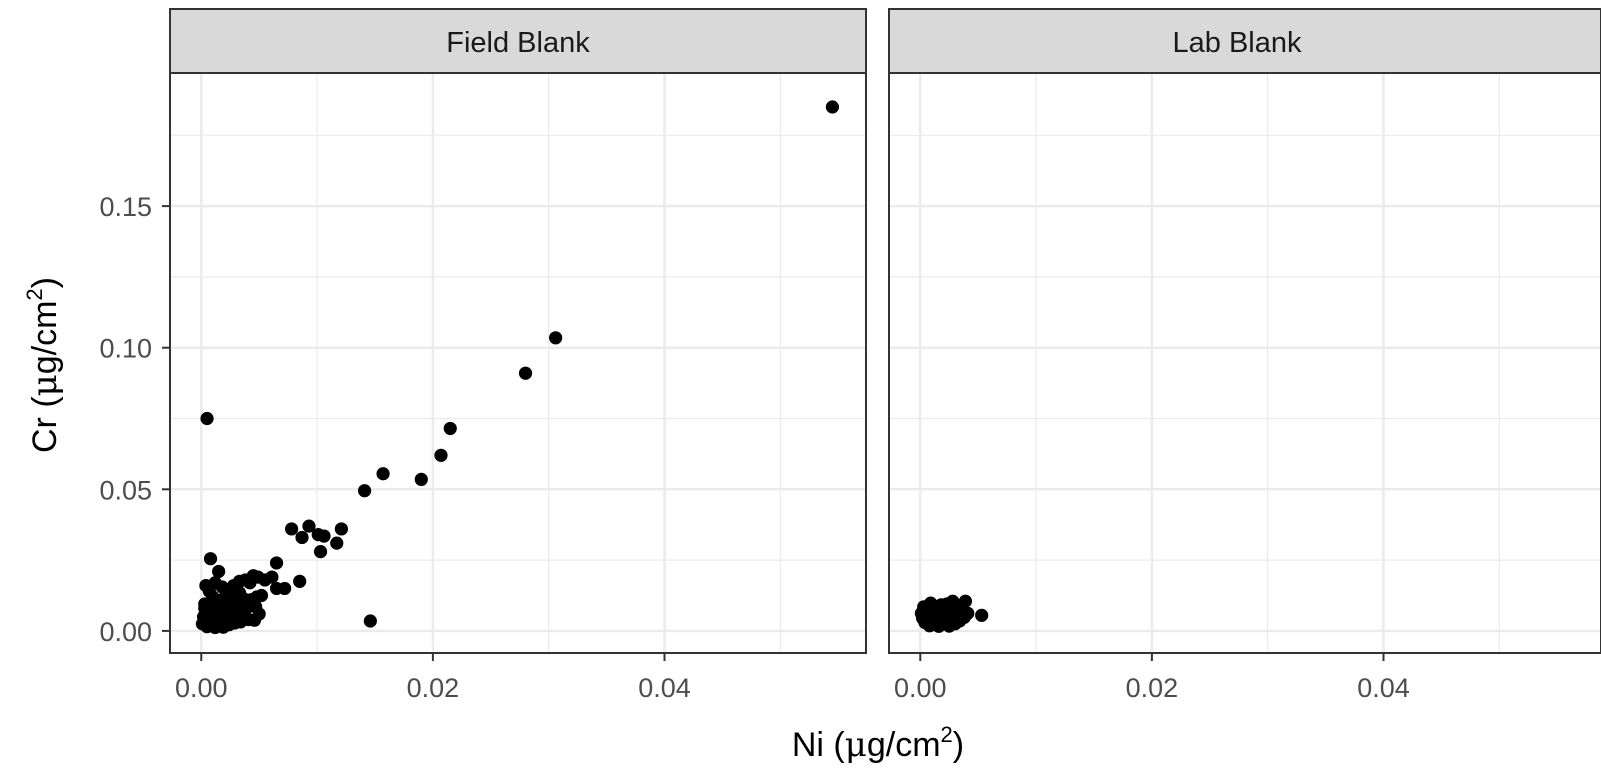  I want to click on y-tick-label: 0.00, so click(125, 632).